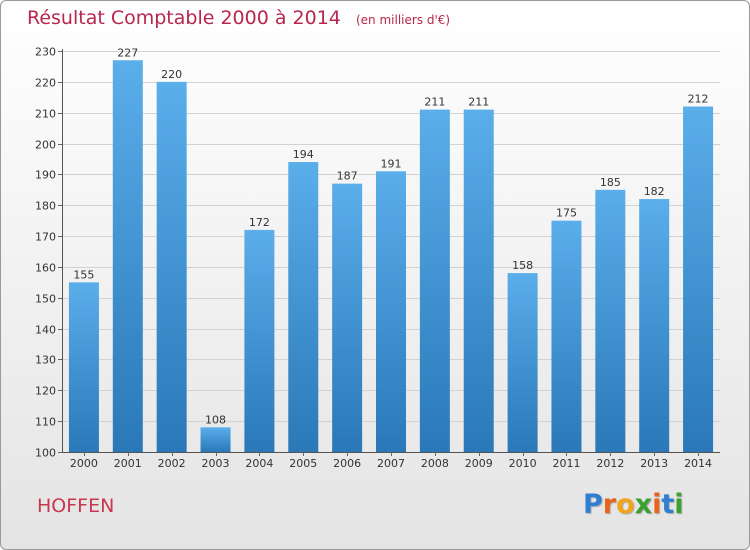 This screenshot has height=550, width=750. I want to click on y-tick-label: 190, so click(45, 175).